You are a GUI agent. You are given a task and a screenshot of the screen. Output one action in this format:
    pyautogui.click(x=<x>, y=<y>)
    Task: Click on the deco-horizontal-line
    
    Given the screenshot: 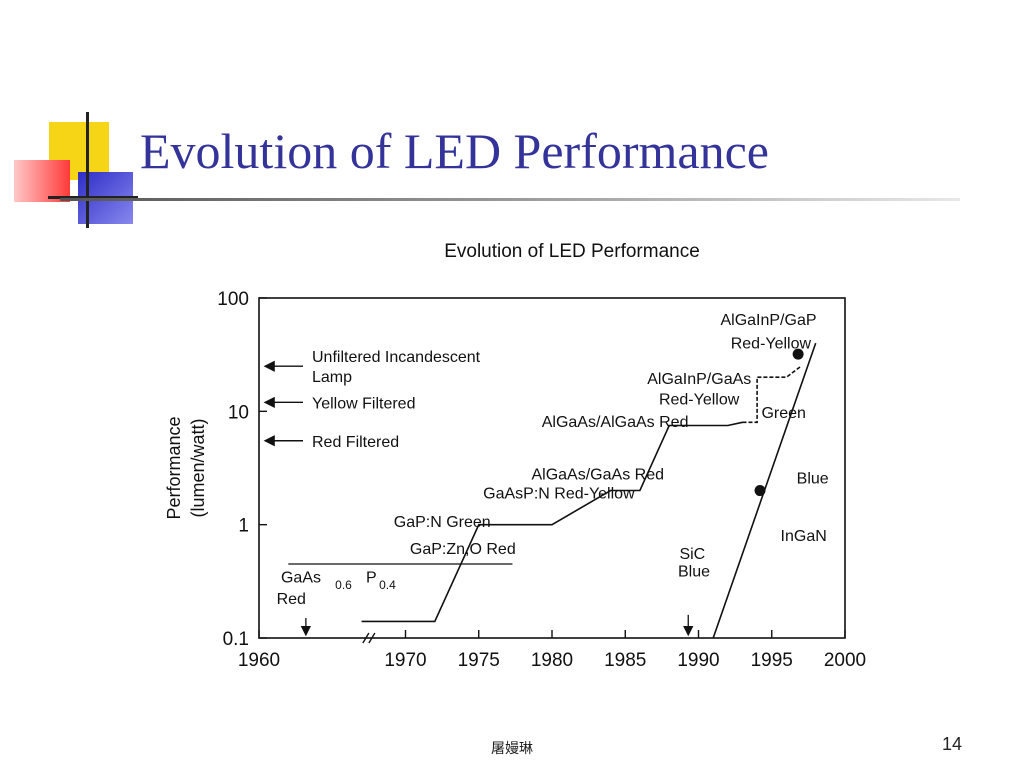 What is the action you would take?
    pyautogui.click(x=93, y=197)
    